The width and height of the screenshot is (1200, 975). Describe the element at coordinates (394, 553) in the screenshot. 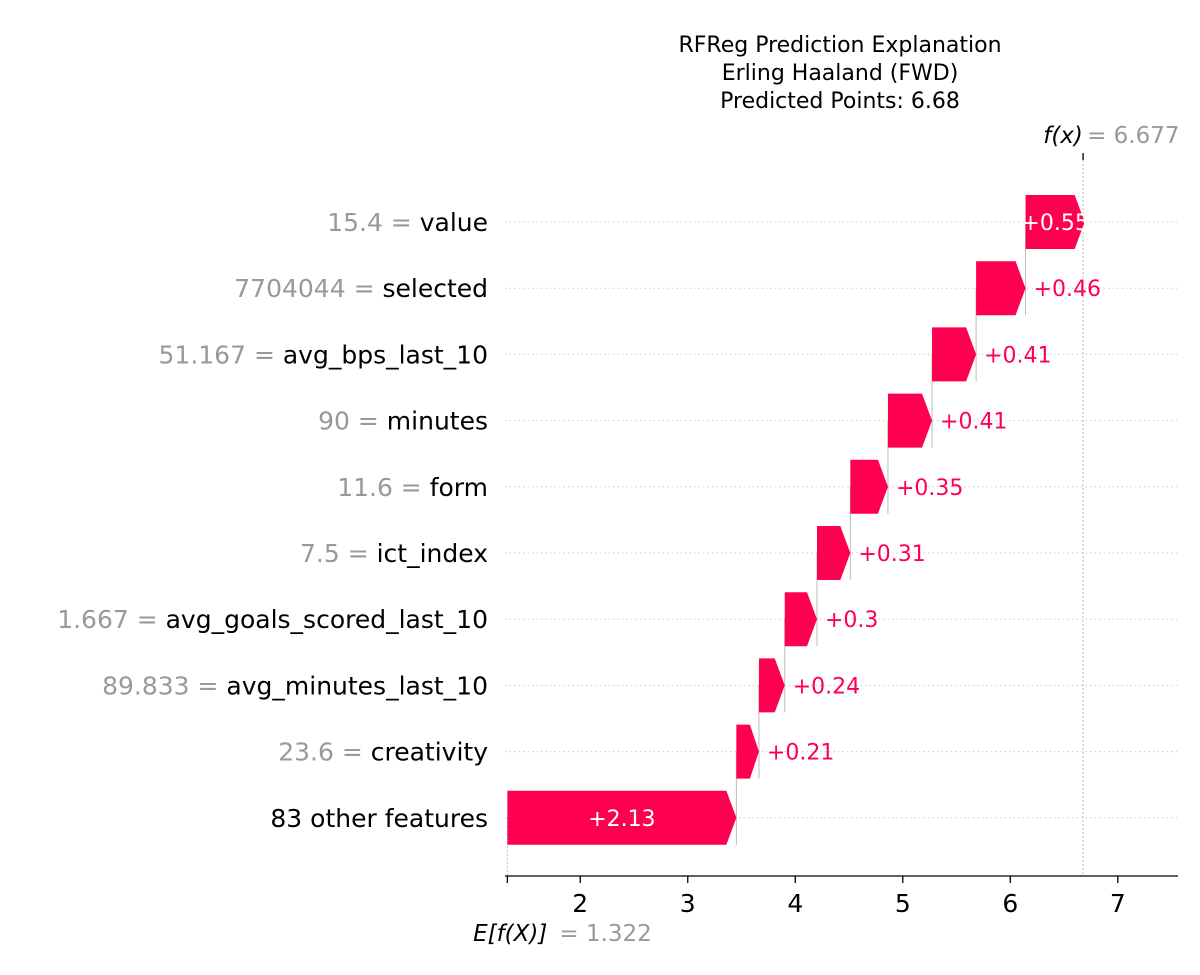

I see `feature-label: 7.5 = ict_index` at that location.